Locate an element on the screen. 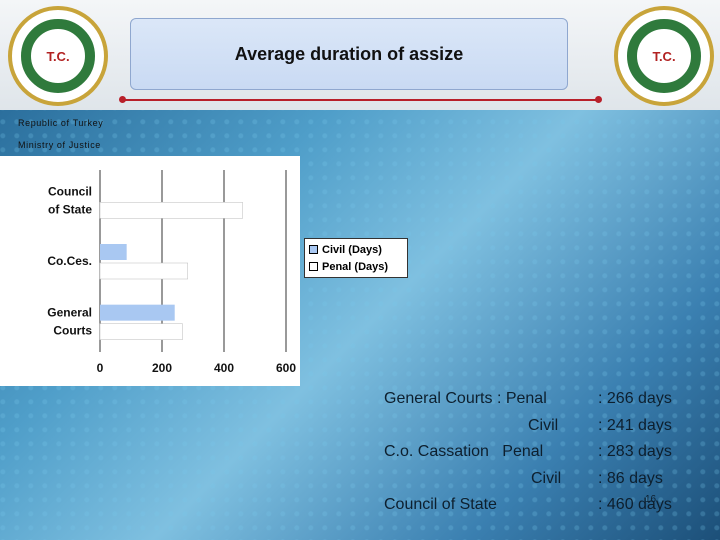 The image size is (720, 540). legend-item-penal: Penal (Days) is located at coordinates (356, 266).